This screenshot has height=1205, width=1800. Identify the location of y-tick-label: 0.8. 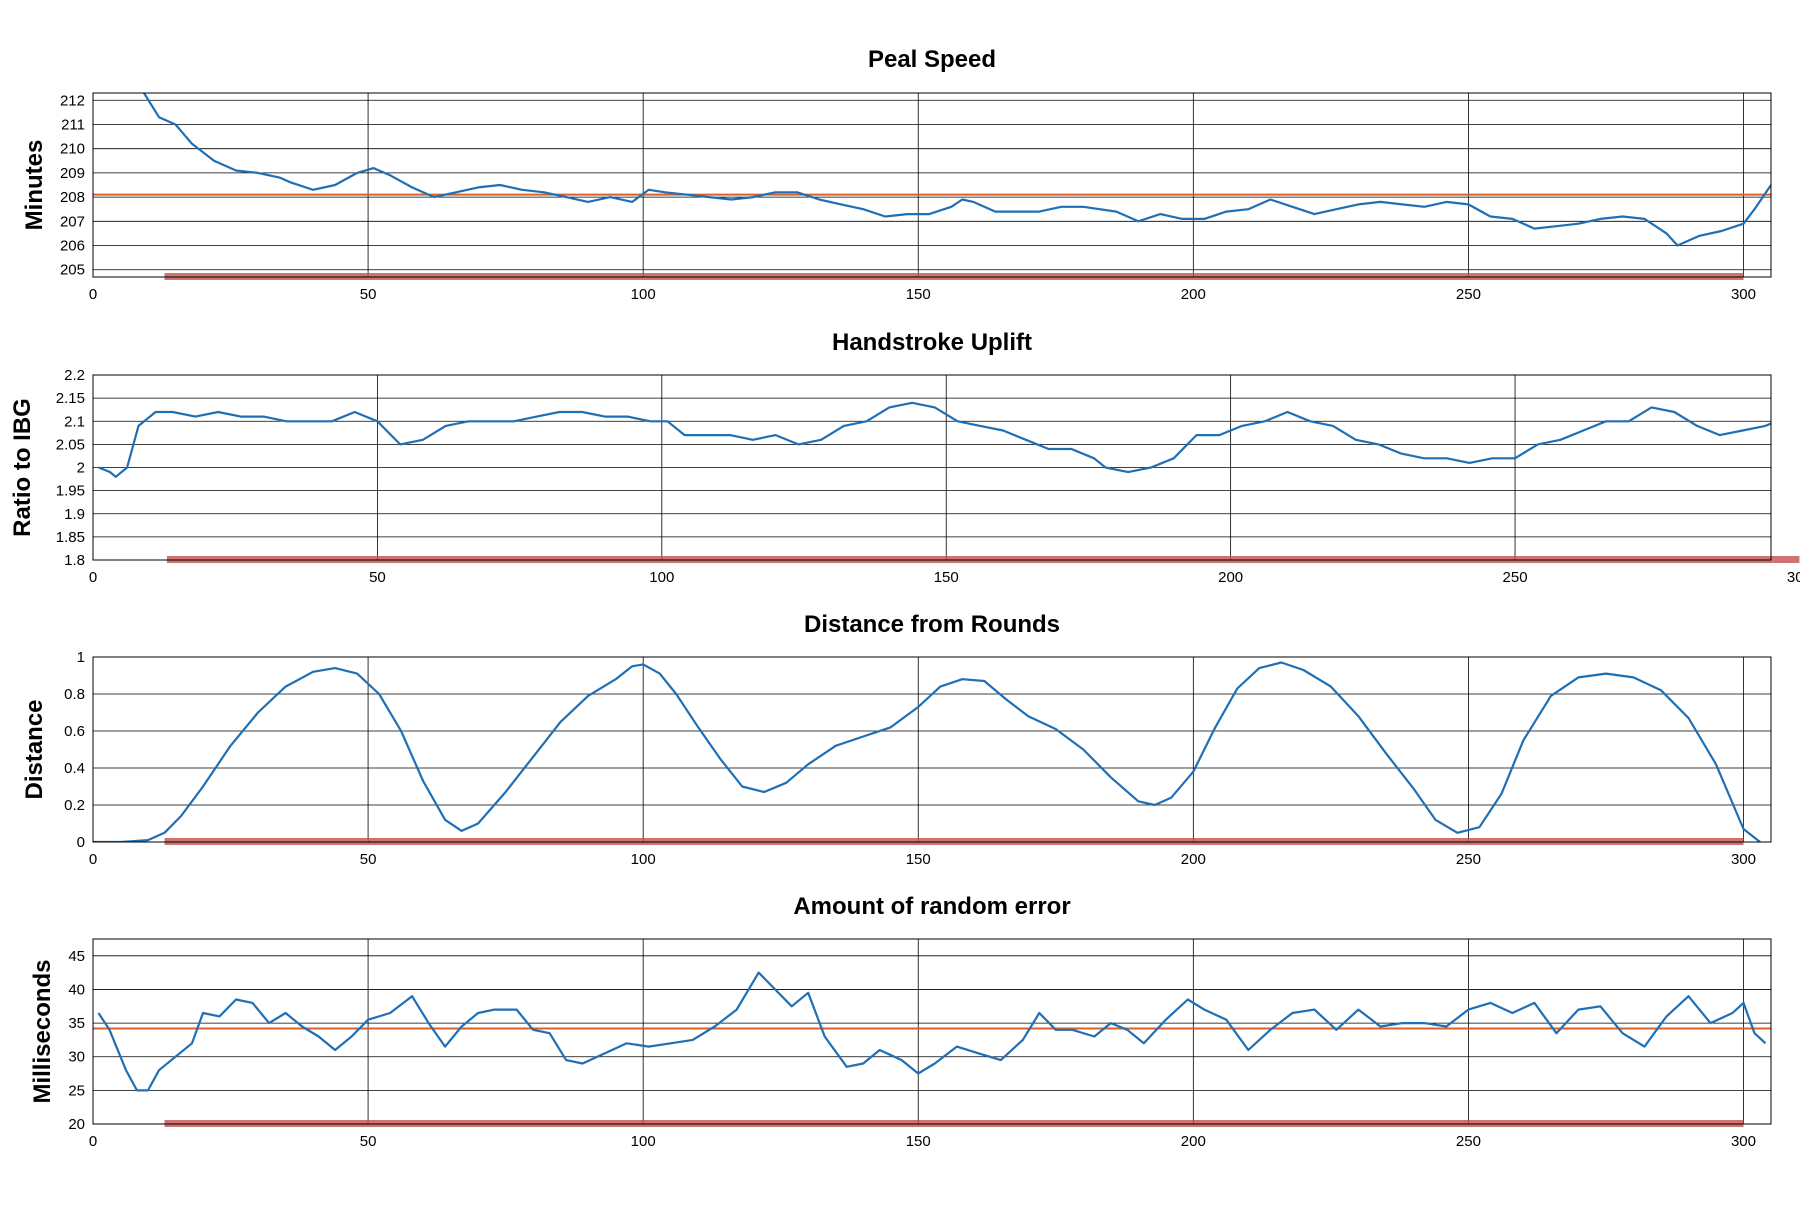
(74, 694).